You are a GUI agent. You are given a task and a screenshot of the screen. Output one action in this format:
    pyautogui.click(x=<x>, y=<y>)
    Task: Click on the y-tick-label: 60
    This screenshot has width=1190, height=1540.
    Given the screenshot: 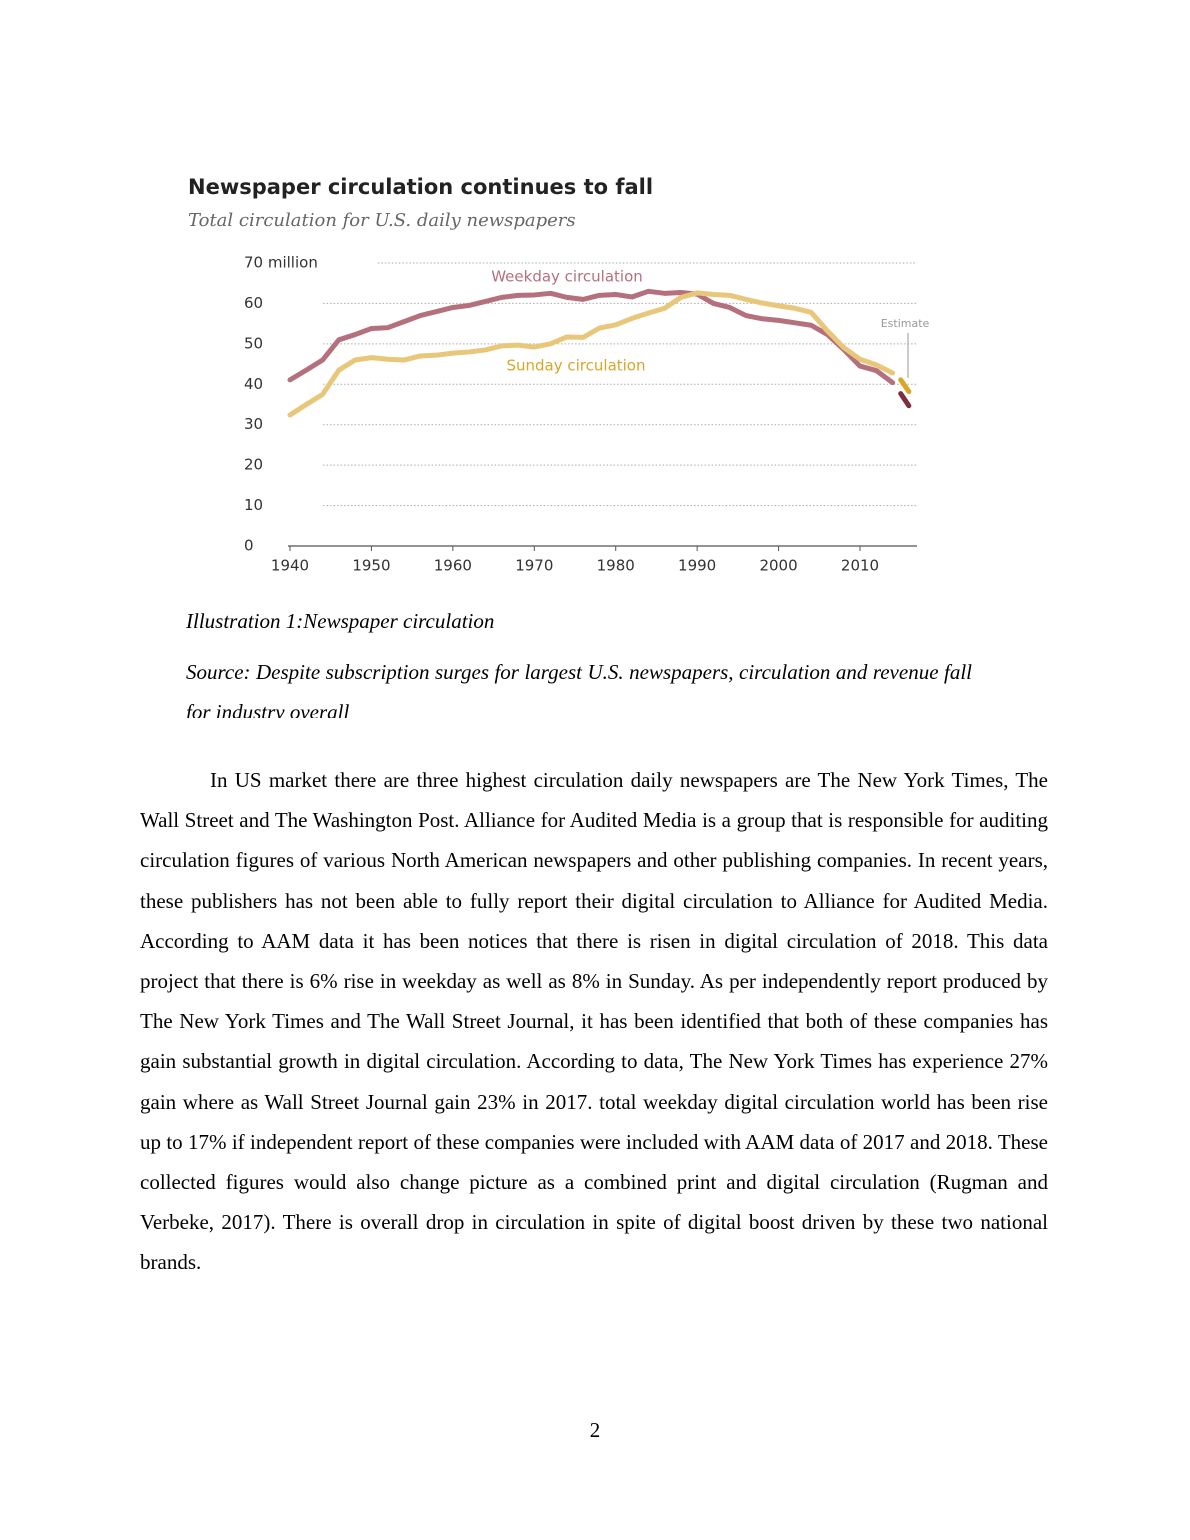 What is the action you would take?
    pyautogui.click(x=253, y=303)
    